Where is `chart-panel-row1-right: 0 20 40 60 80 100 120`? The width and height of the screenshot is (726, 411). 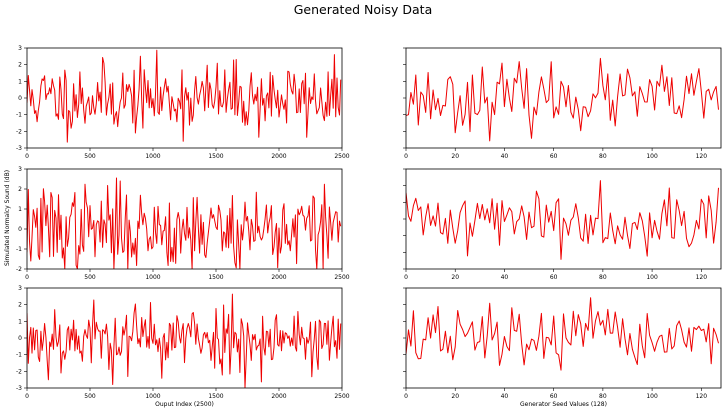 chart-panel-row1-right: 0 20 40 60 80 100 120 is located at coordinates (562, 103).